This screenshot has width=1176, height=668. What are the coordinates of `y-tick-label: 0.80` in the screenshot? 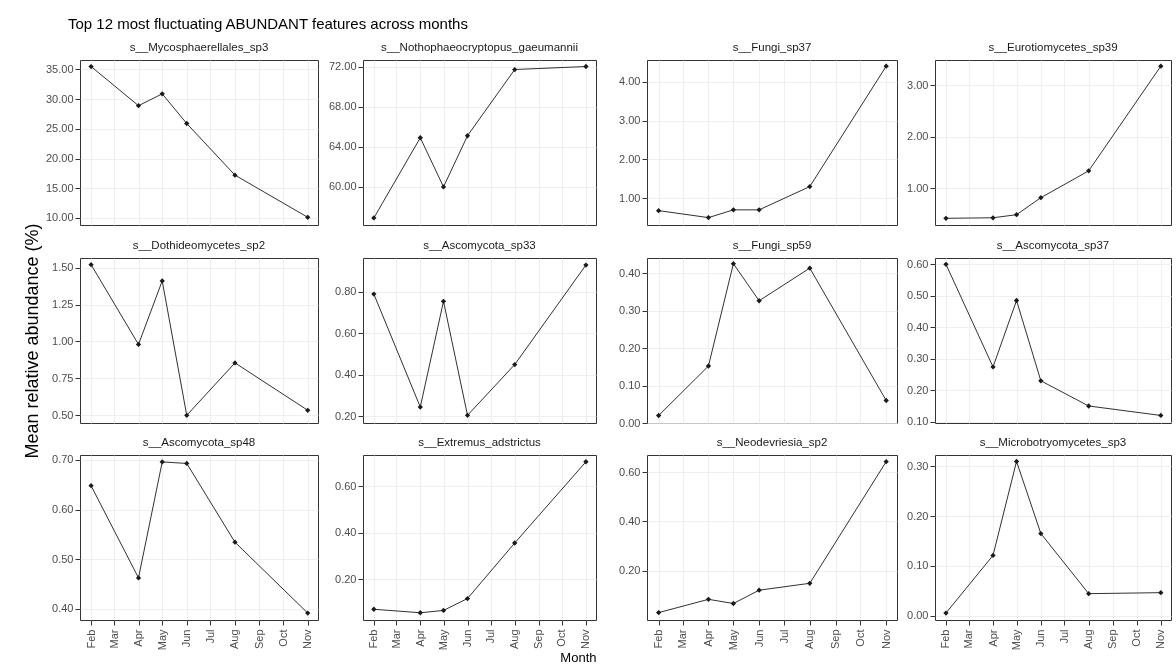 It's located at (346, 291).